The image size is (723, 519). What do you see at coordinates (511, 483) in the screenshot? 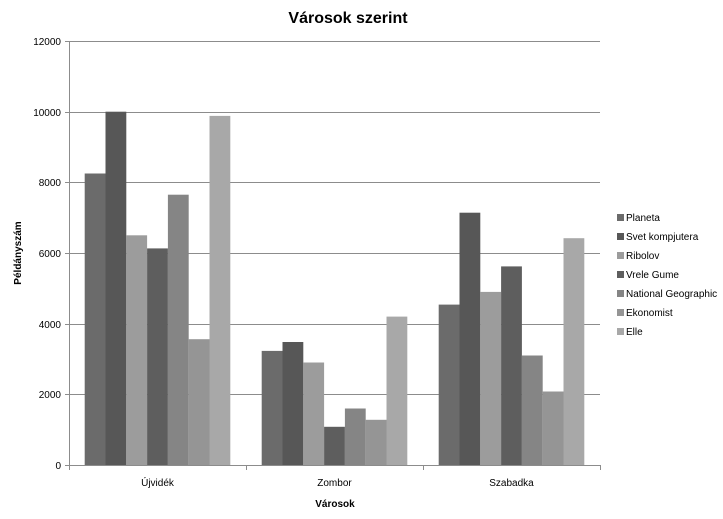
I see `x-tick-label: Szabadka` at bounding box center [511, 483].